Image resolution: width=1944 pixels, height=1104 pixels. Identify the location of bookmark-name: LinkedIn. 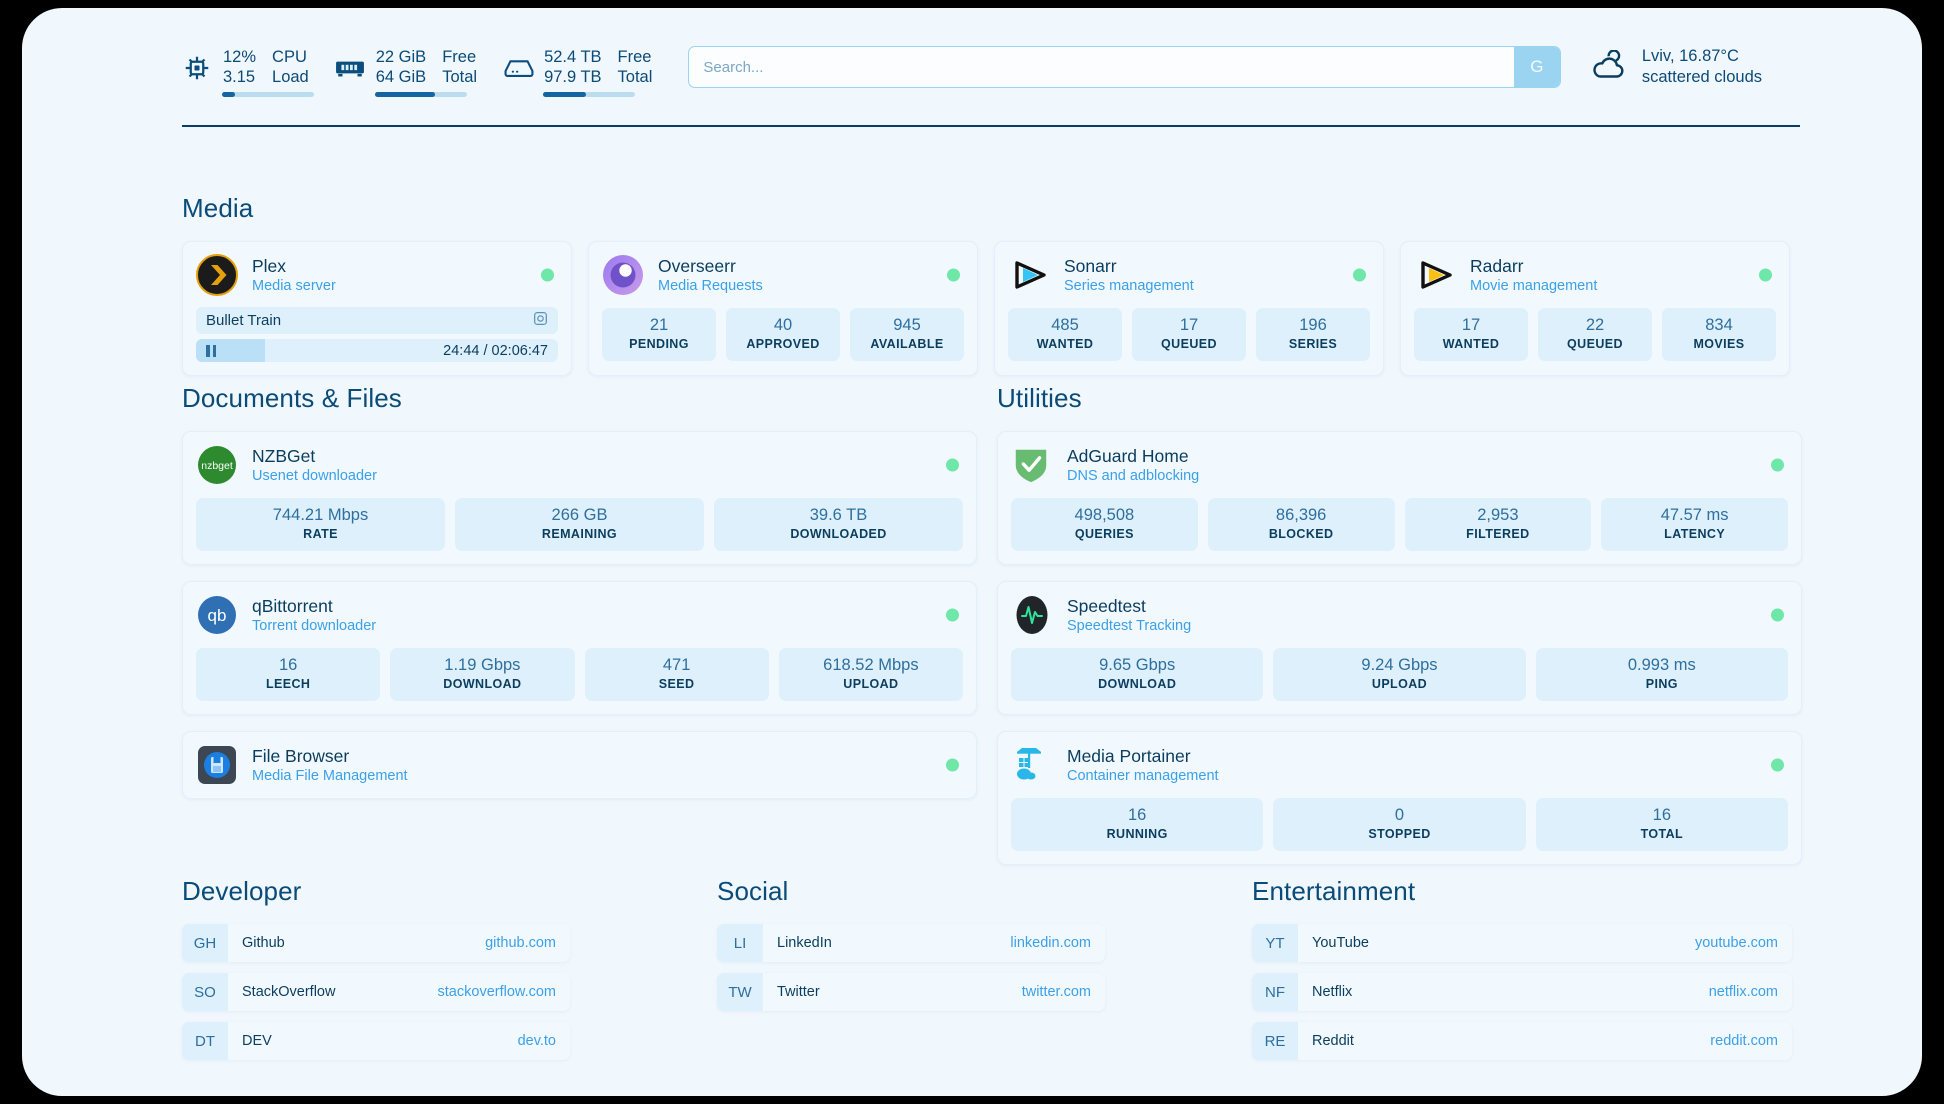
(804, 943).